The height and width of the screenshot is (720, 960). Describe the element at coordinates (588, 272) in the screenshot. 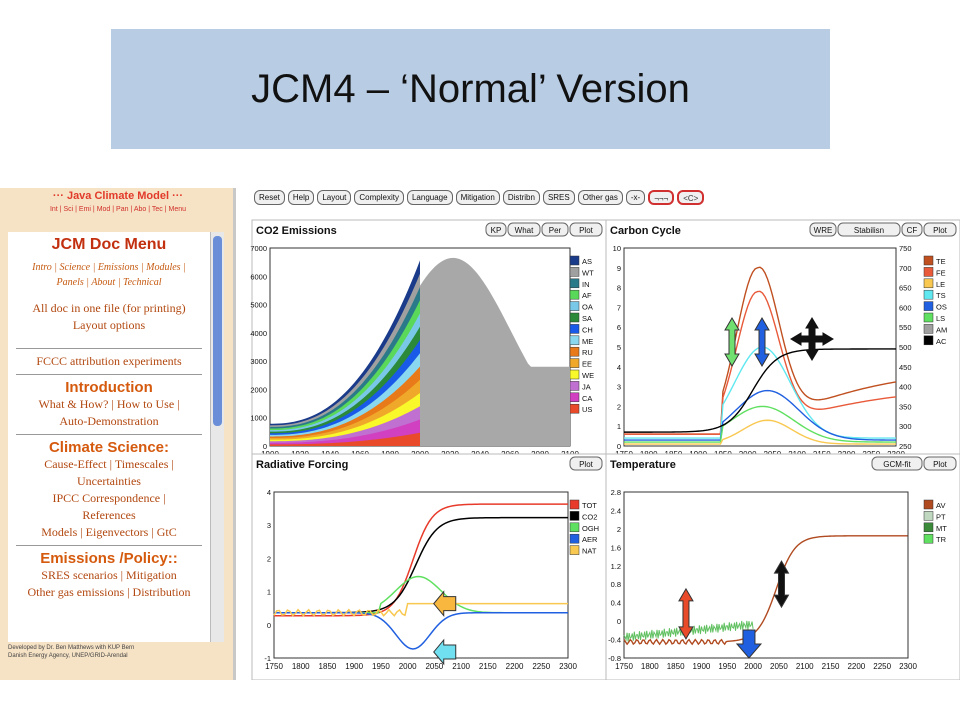

I see `co2-legend-label: WT` at that location.